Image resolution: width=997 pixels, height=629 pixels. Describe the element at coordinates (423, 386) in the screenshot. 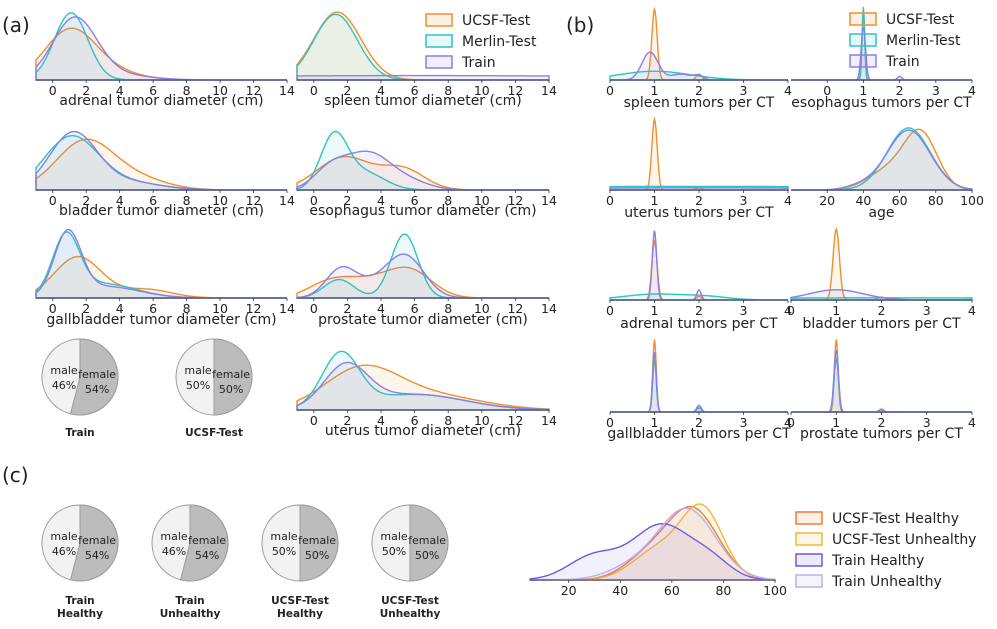

I see `series-train-a-uterus` at that location.